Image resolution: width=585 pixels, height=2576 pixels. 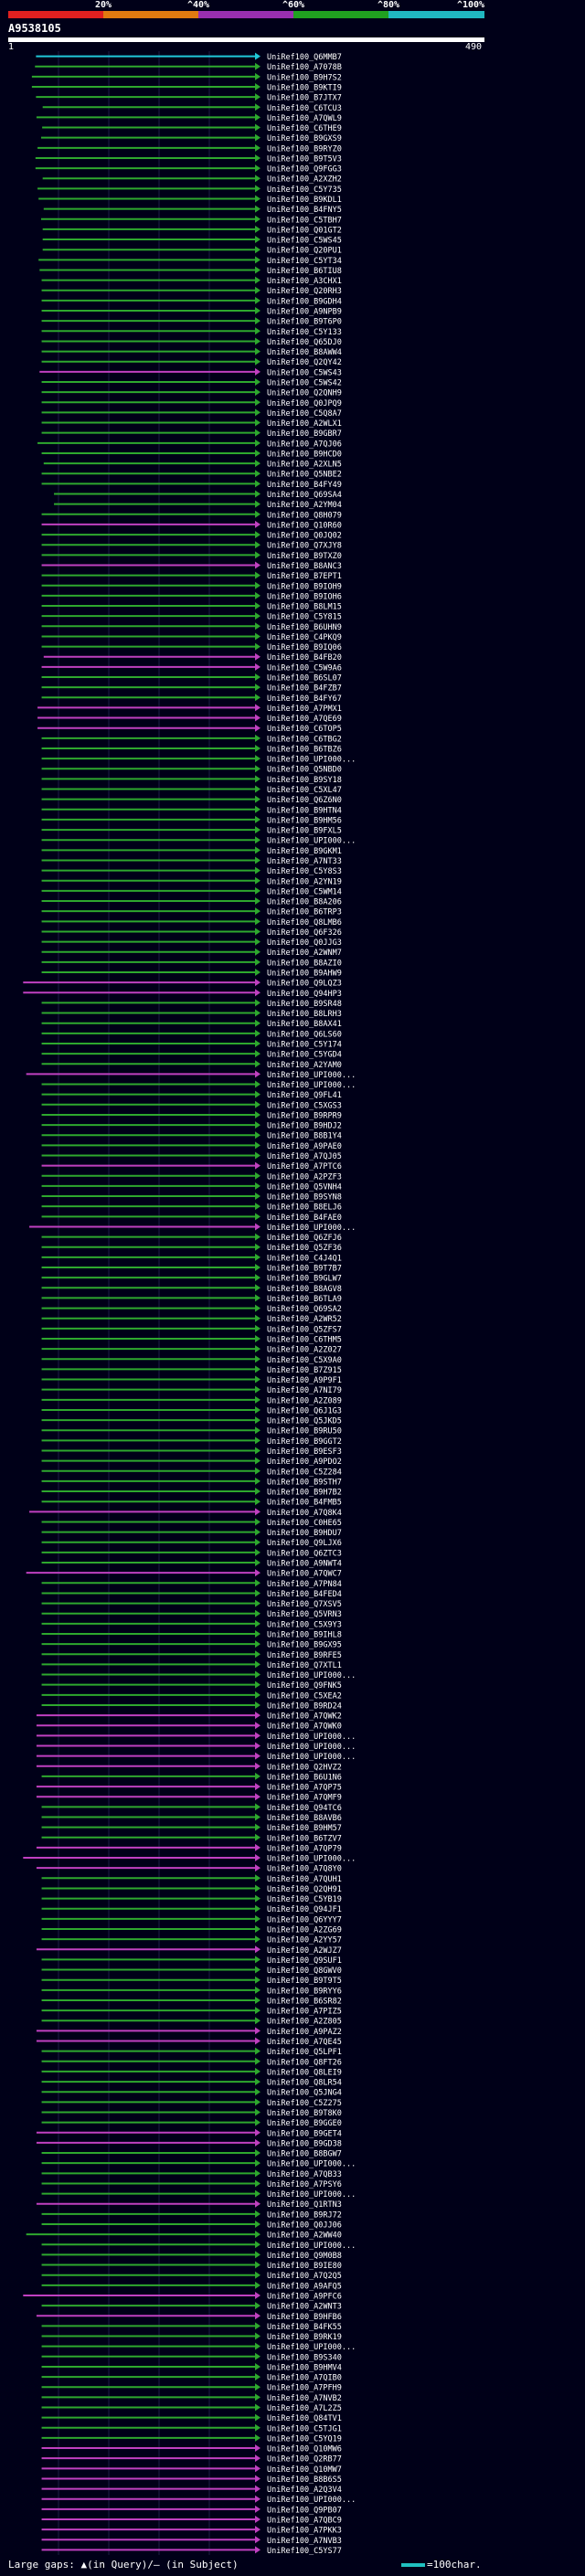 What do you see at coordinates (192, 1279) in the screenshot?
I see `hit-row: UniRef100_B9GLW7` at bounding box center [192, 1279].